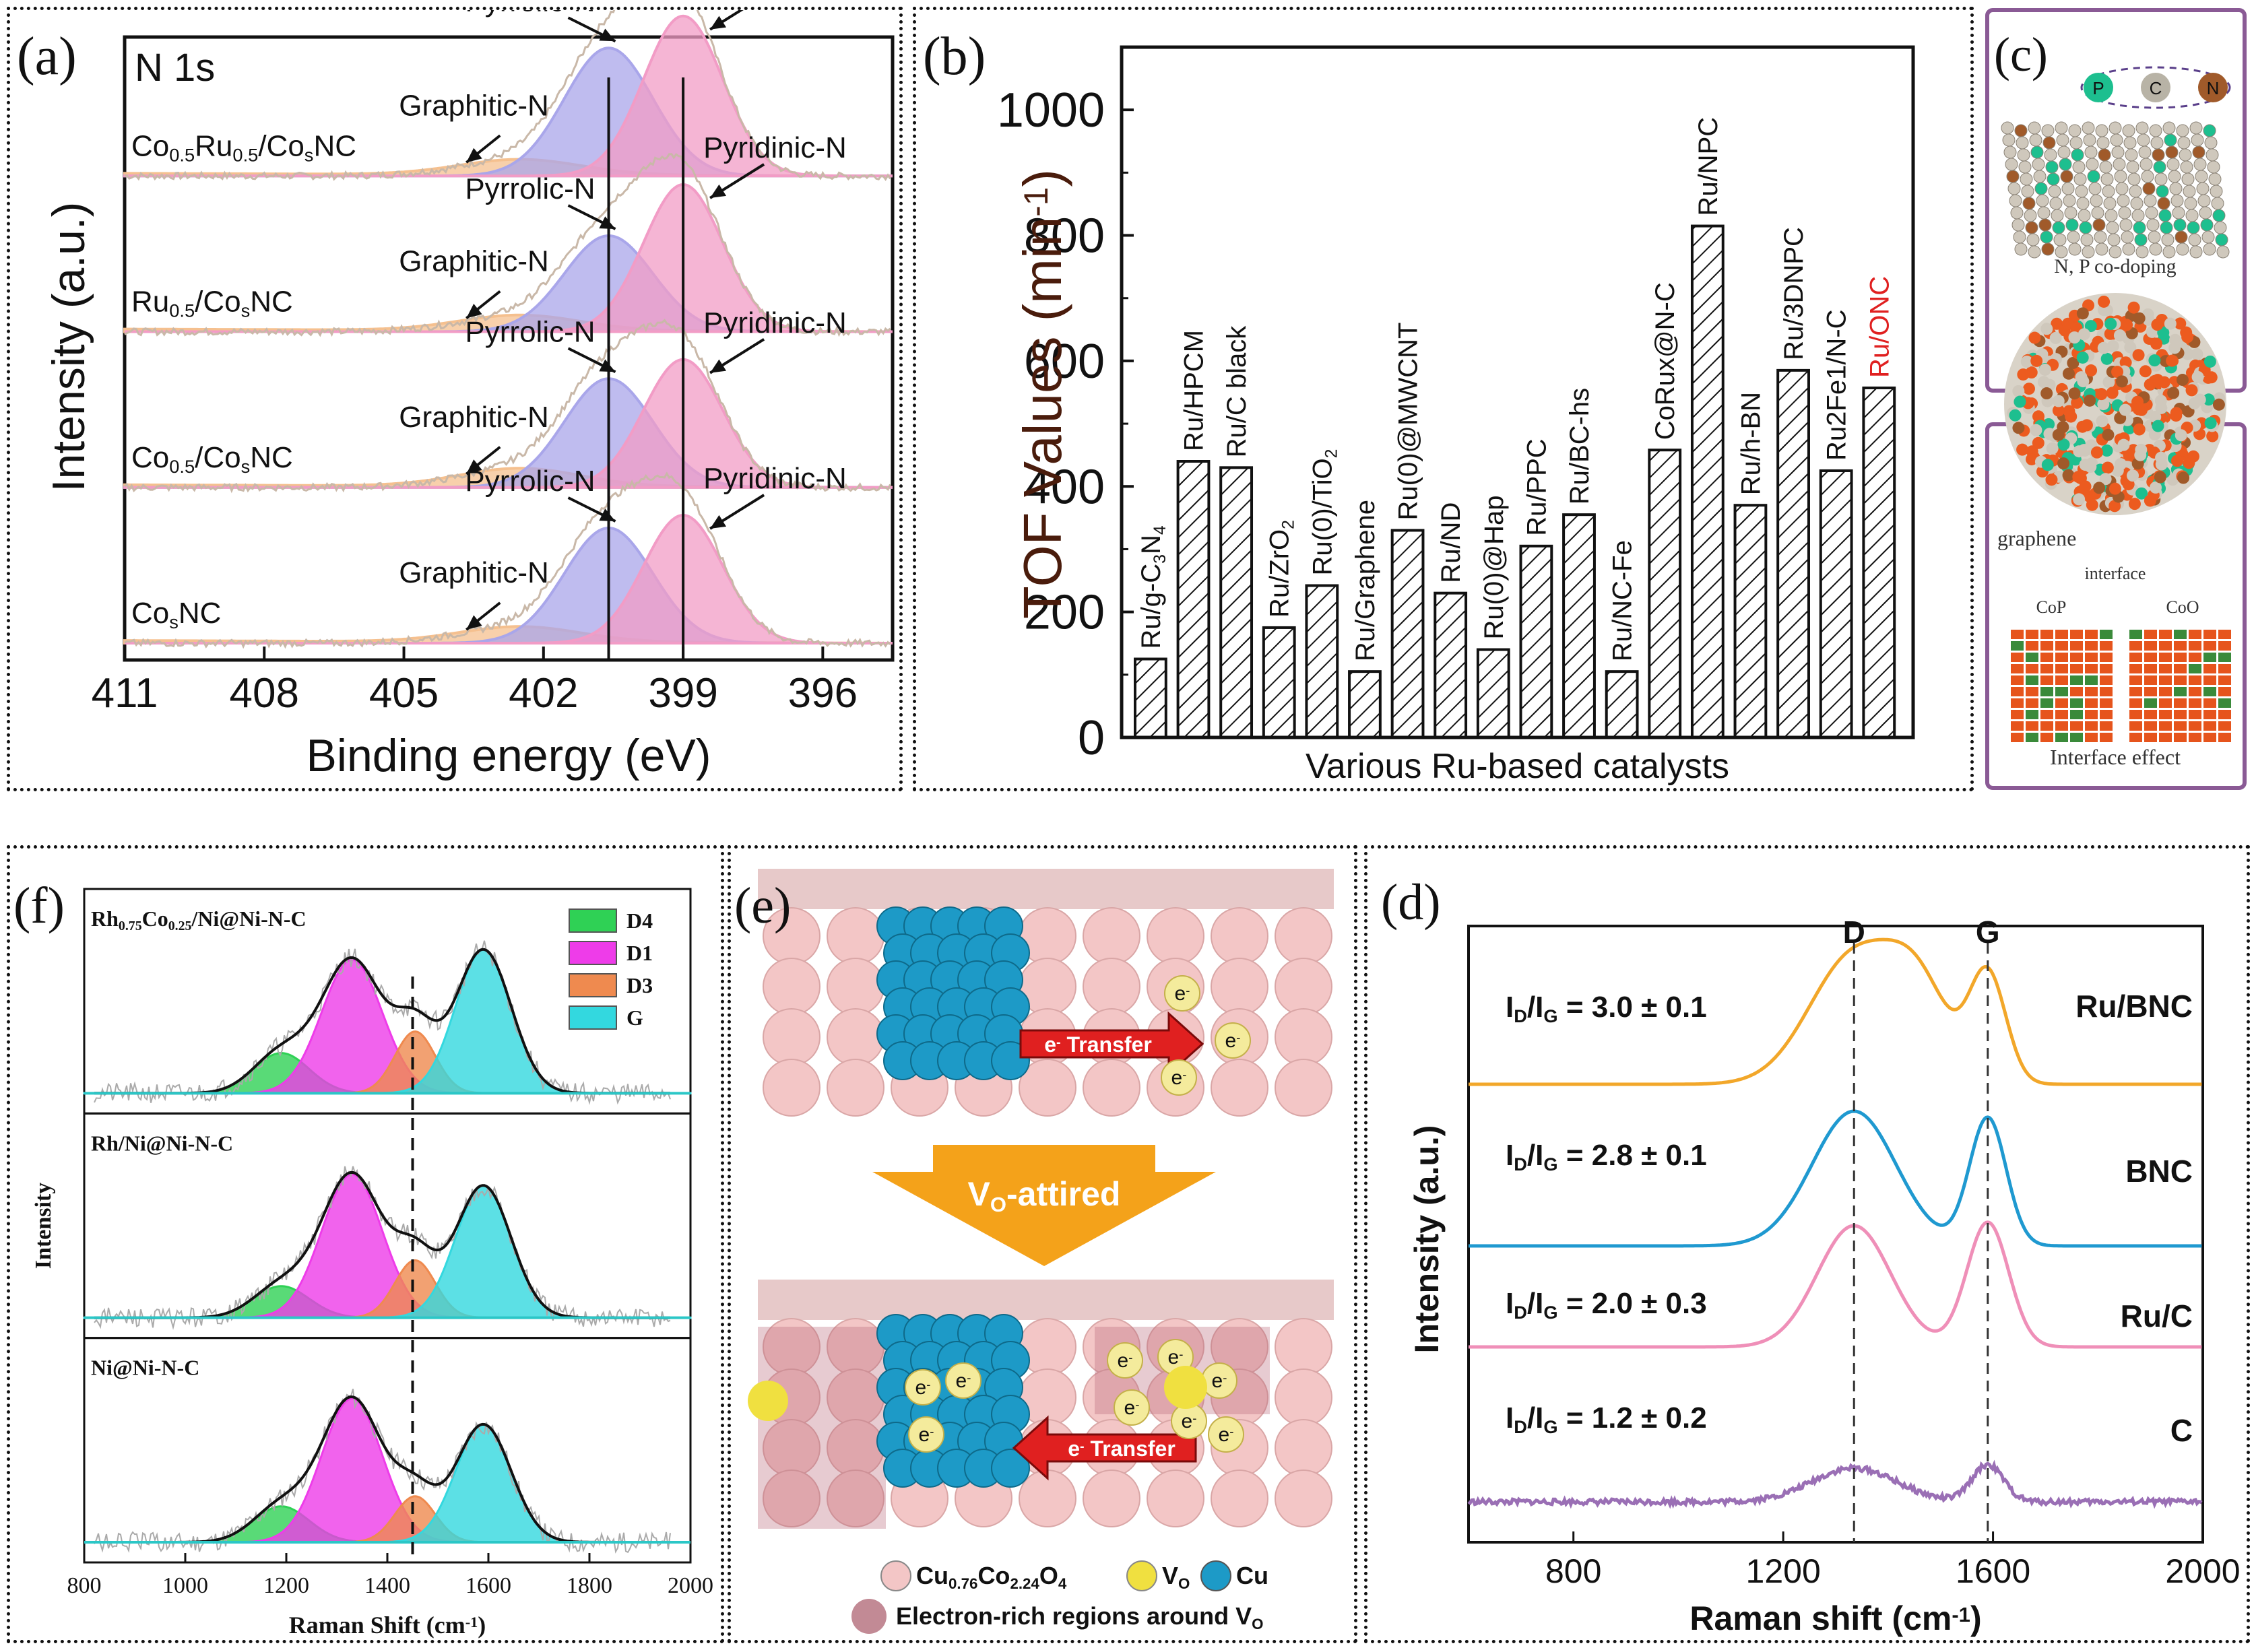 This screenshot has width=2254, height=1652. I want to click on label-part: s, so click(174, 622).